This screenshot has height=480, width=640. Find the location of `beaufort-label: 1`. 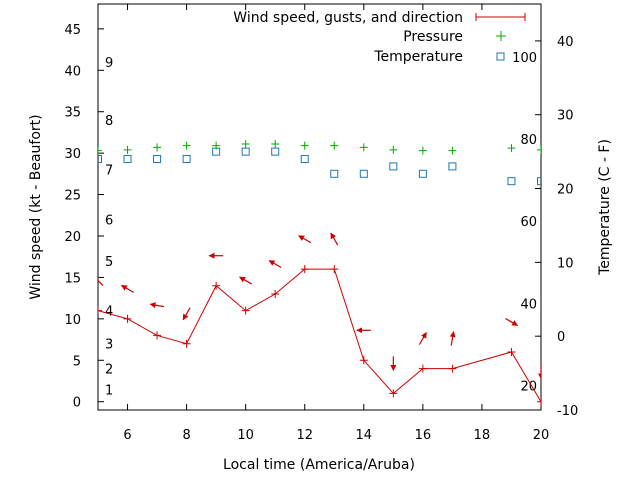

beaufort-label: 1 is located at coordinates (109, 390).